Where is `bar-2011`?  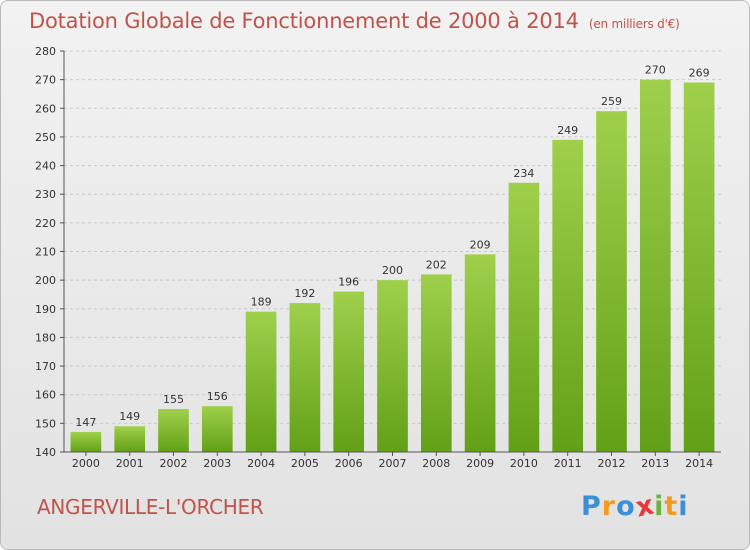
bar-2011 is located at coordinates (568, 296).